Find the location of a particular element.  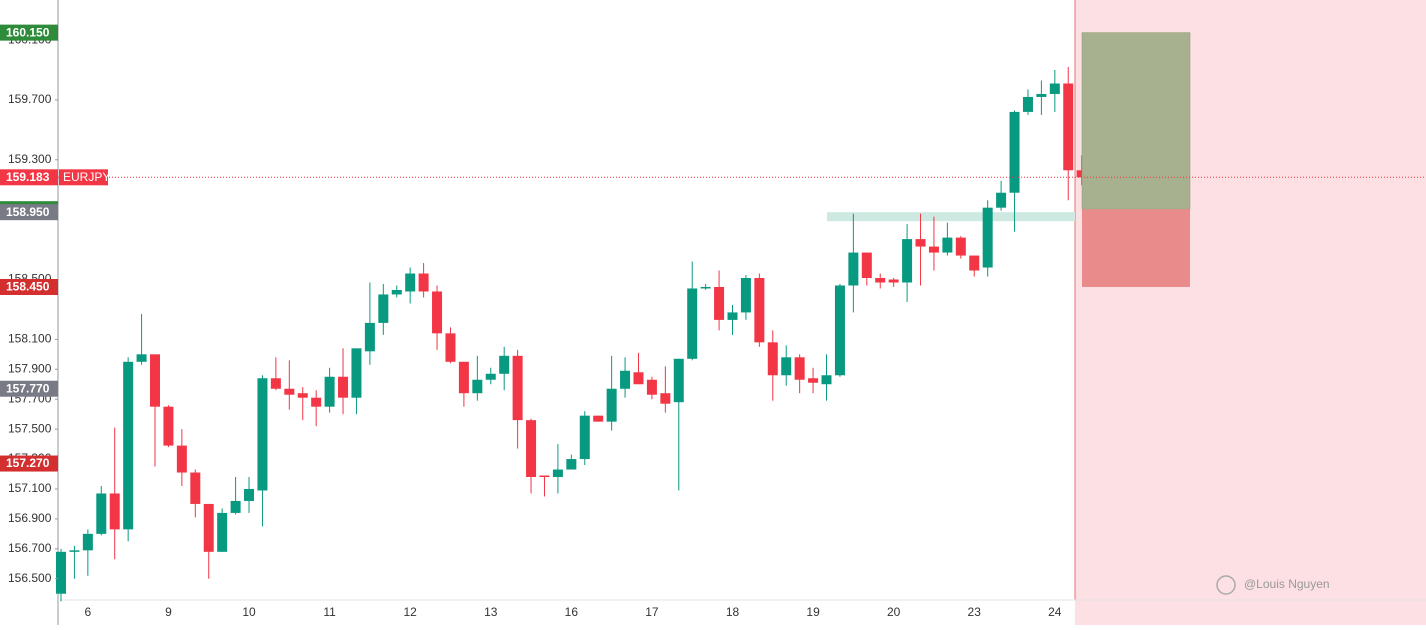

y-tick-label: 156.900 is located at coordinates (30, 518).